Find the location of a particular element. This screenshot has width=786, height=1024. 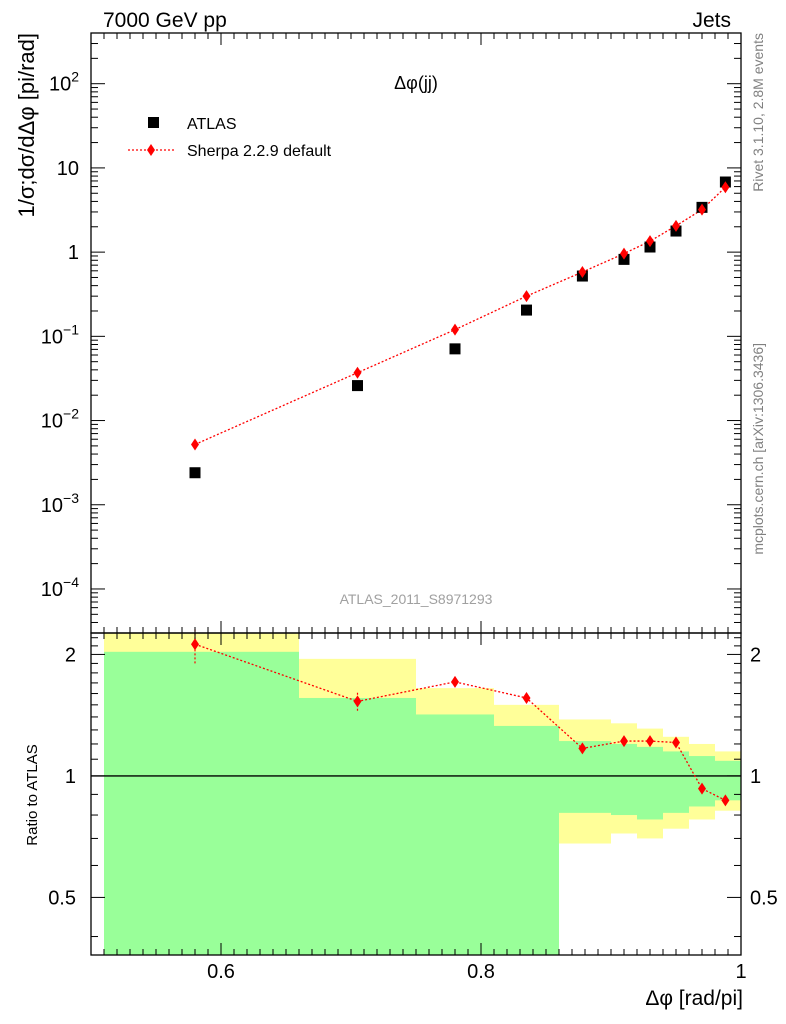

x-tick-label: 0.8 is located at coordinates (481, 972).